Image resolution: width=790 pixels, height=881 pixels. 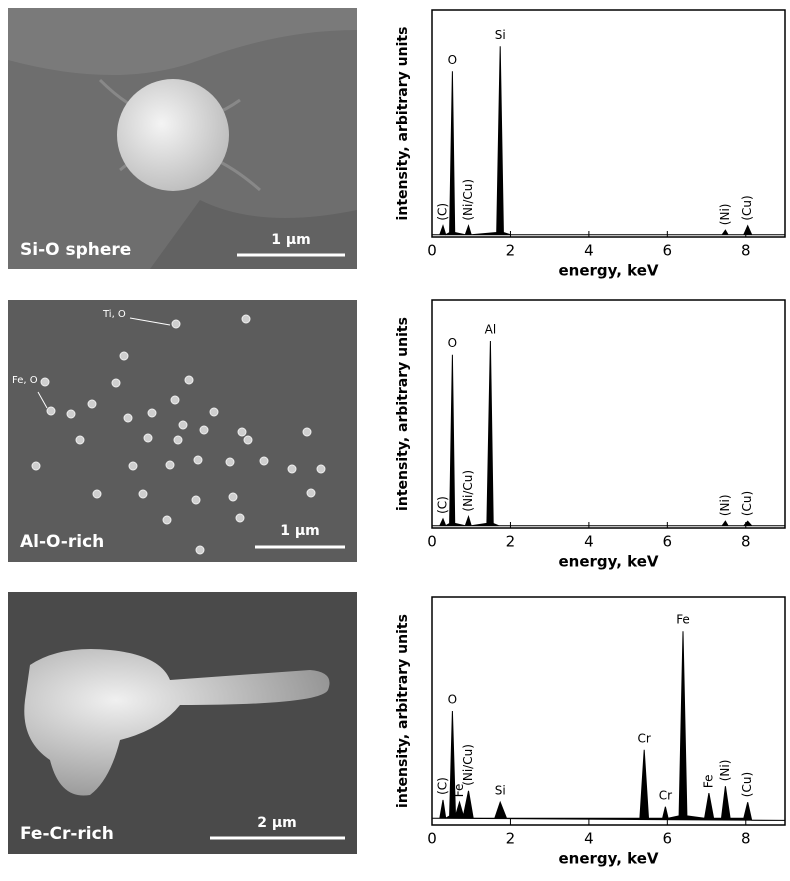 I want to click on image-label: Si-O sphere, so click(x=75, y=250).